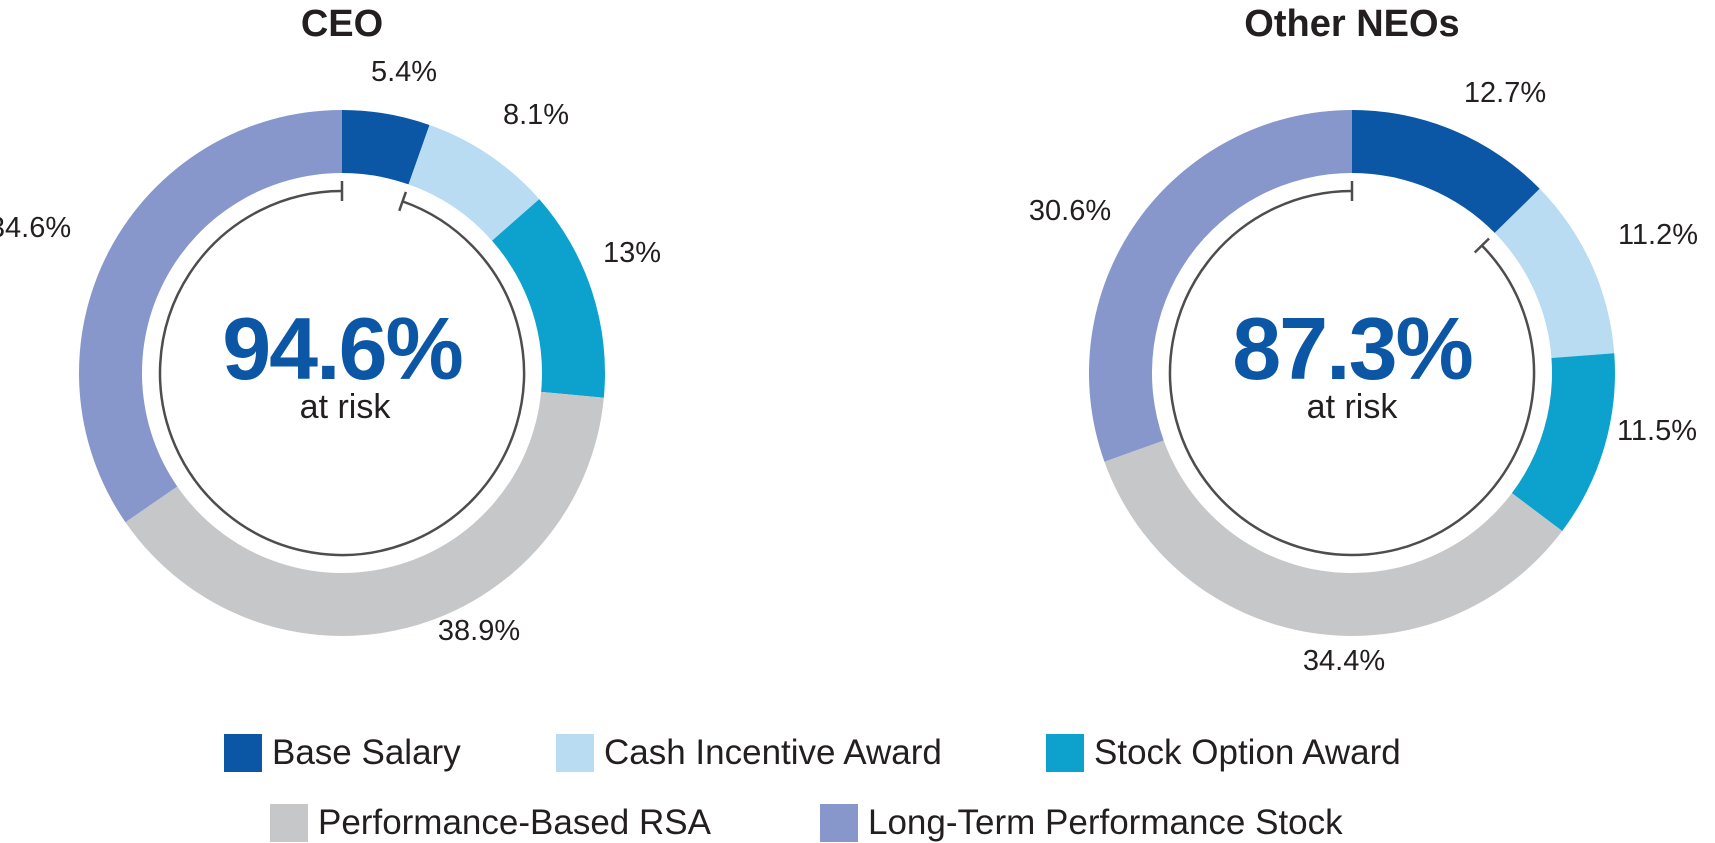 The width and height of the screenshot is (1715, 843). Describe the element at coordinates (1247, 752) in the screenshot. I see `legend-label: Stock Option Award` at that location.